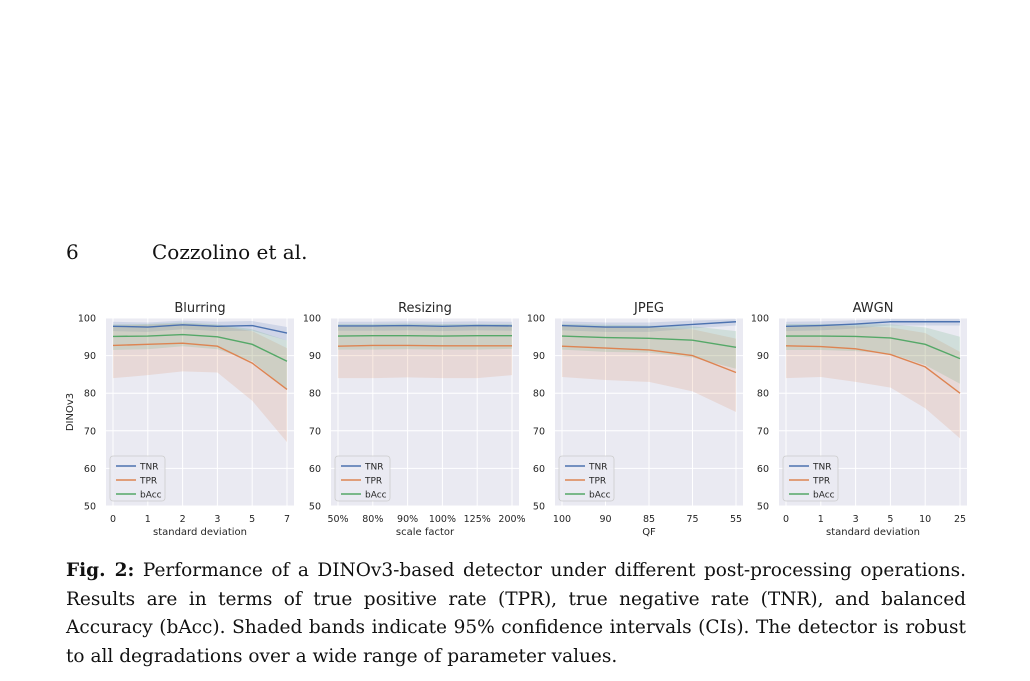 This screenshot has width=1030, height=681. I want to click on chart-title: AWGN, so click(873, 308).